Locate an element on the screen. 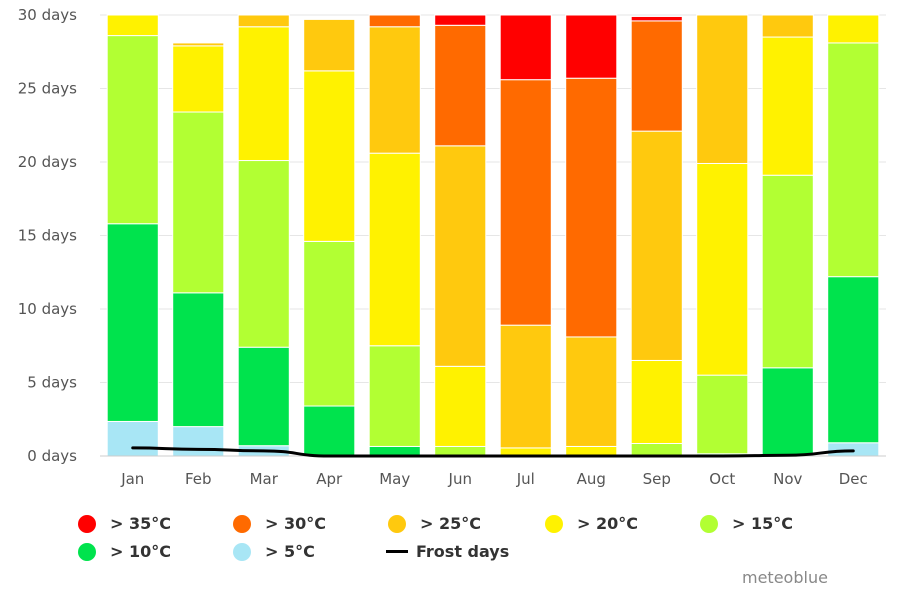  legend-item-35c: > 35°C is located at coordinates (124, 523).